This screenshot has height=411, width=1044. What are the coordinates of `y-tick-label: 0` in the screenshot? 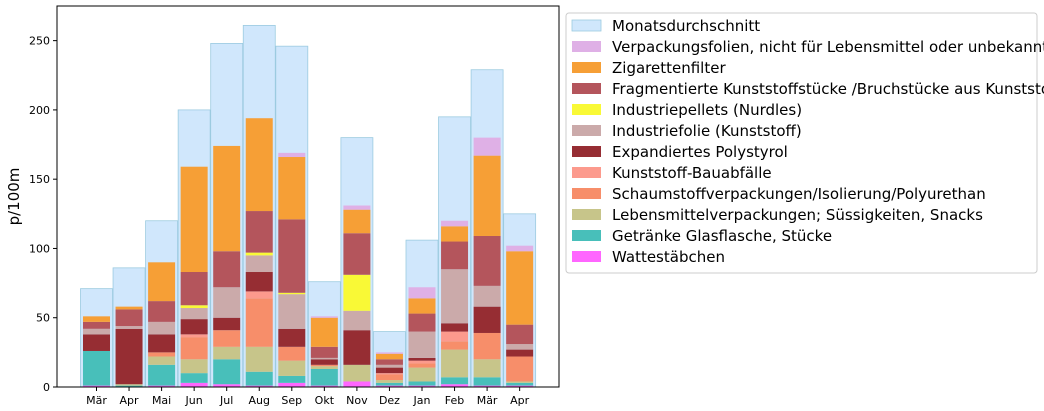 It's located at (46, 387).